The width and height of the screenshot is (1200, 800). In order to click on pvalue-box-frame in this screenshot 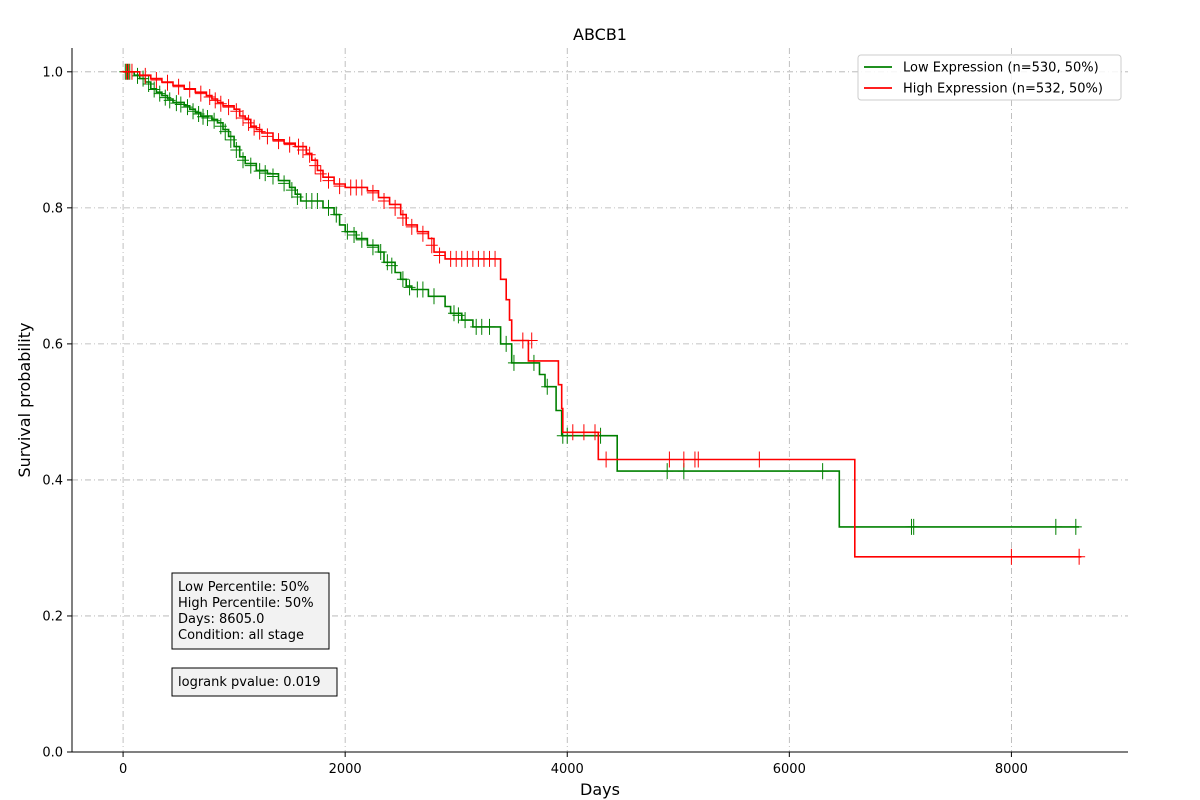, I will do `click(254, 682)`.